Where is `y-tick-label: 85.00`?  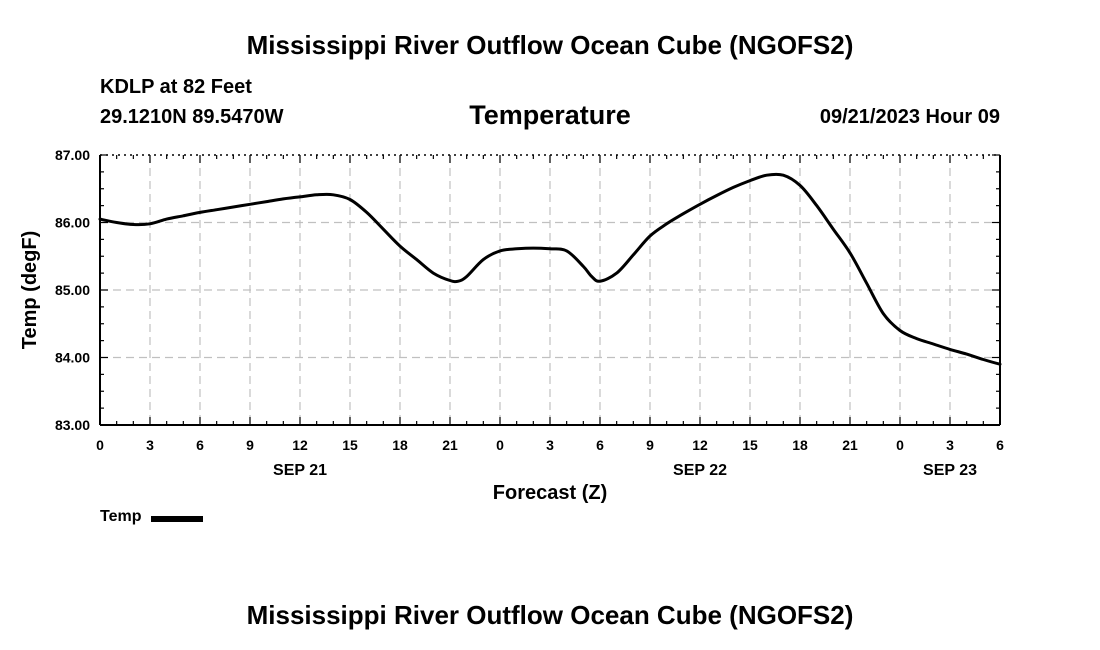 y-tick-label: 85.00 is located at coordinates (72, 290).